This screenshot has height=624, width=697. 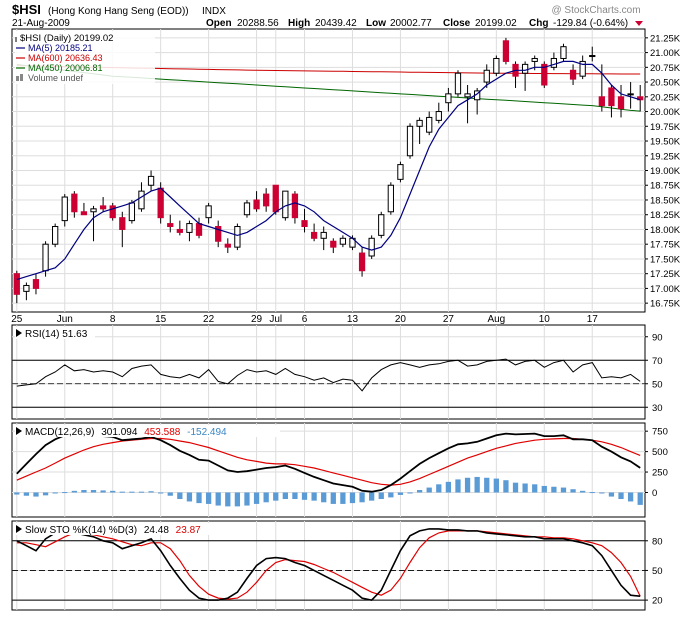 I want to click on watermark-text: @ StockCharts.com, so click(x=595, y=10).